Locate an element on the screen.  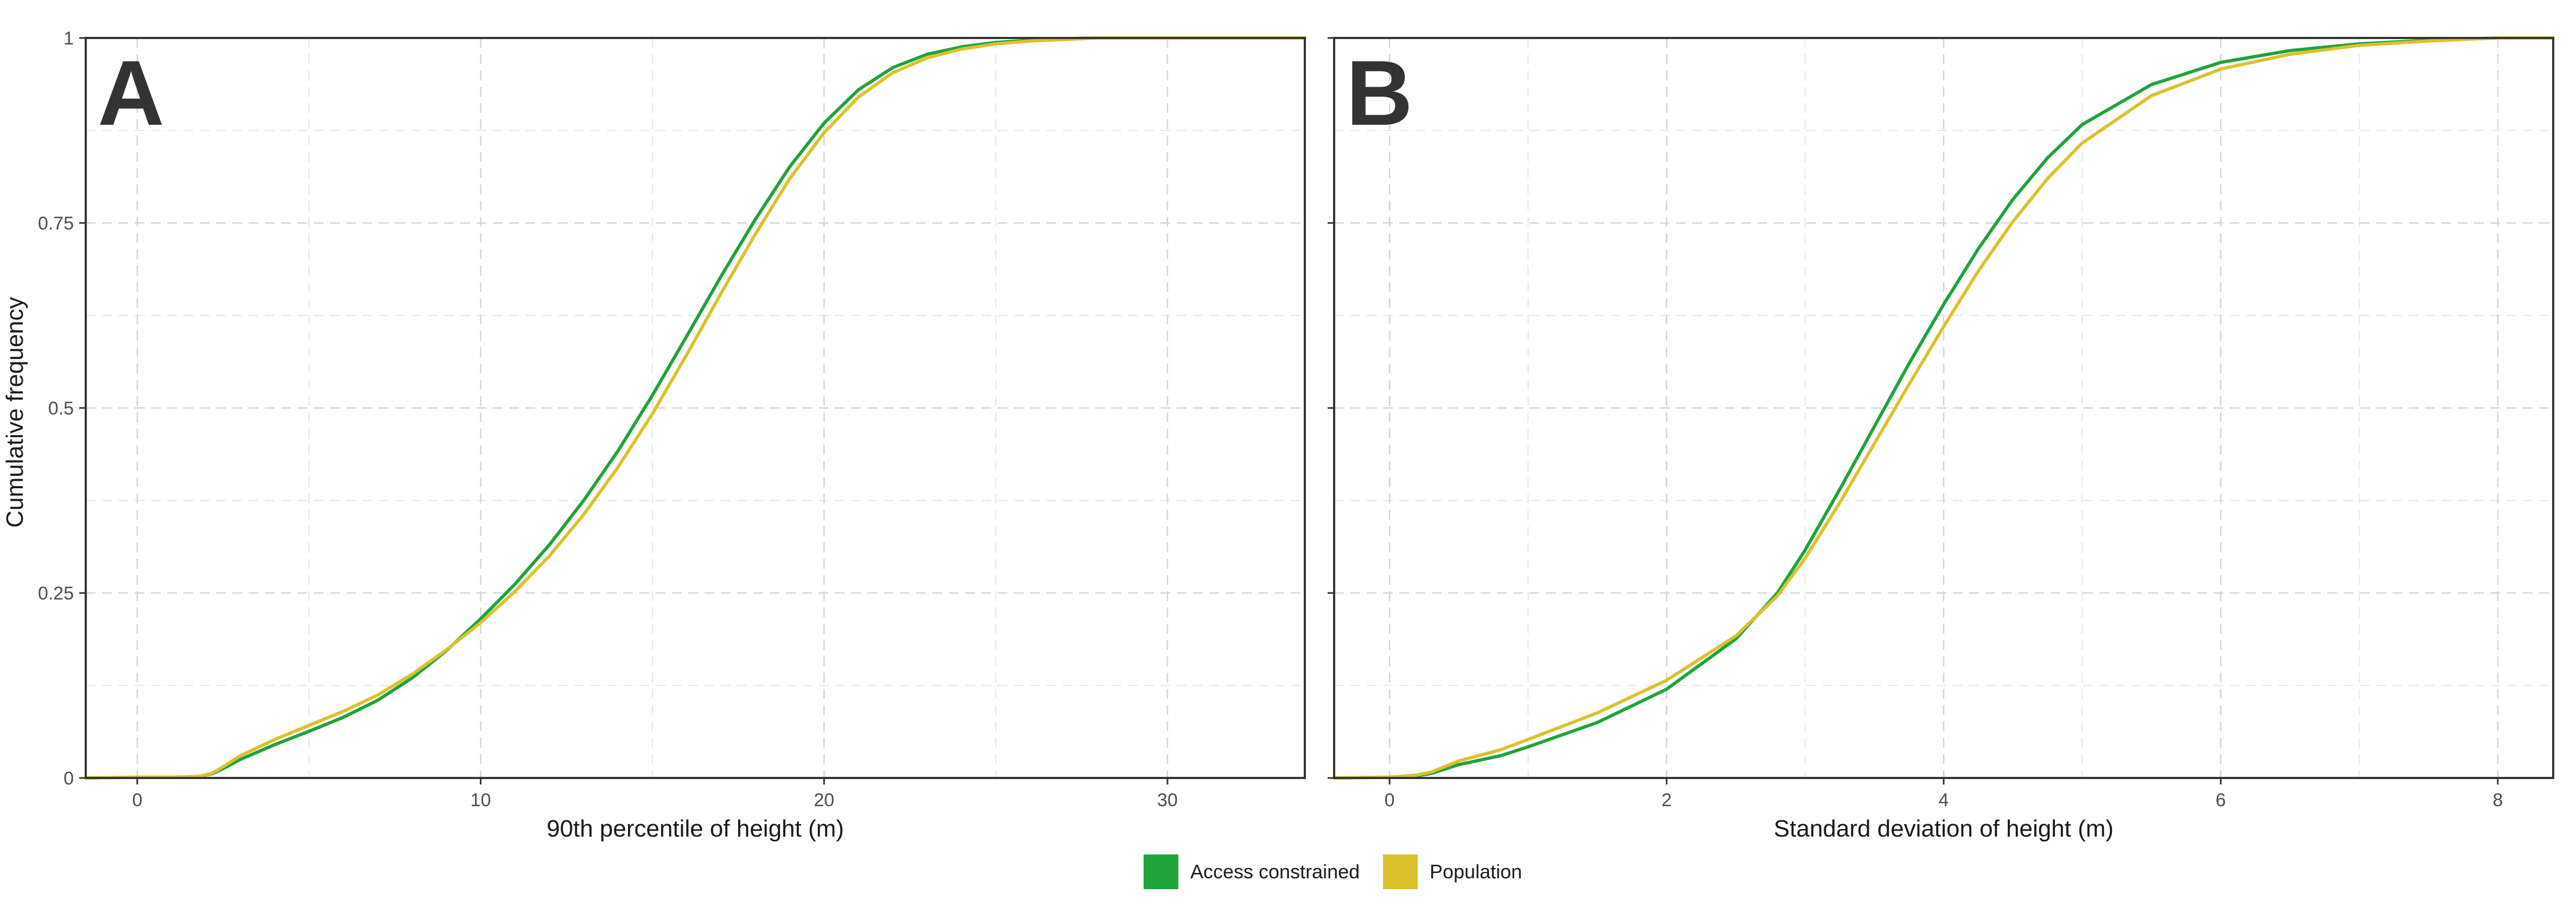
x-tick-label: 20 is located at coordinates (824, 801).